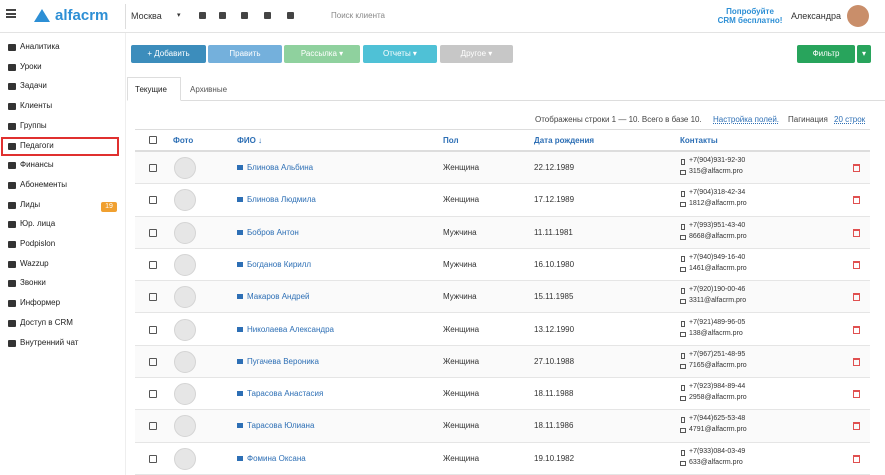 The height and width of the screenshot is (475, 885). I want to click on promo-line-2: CRM бесплатно!, so click(750, 20).